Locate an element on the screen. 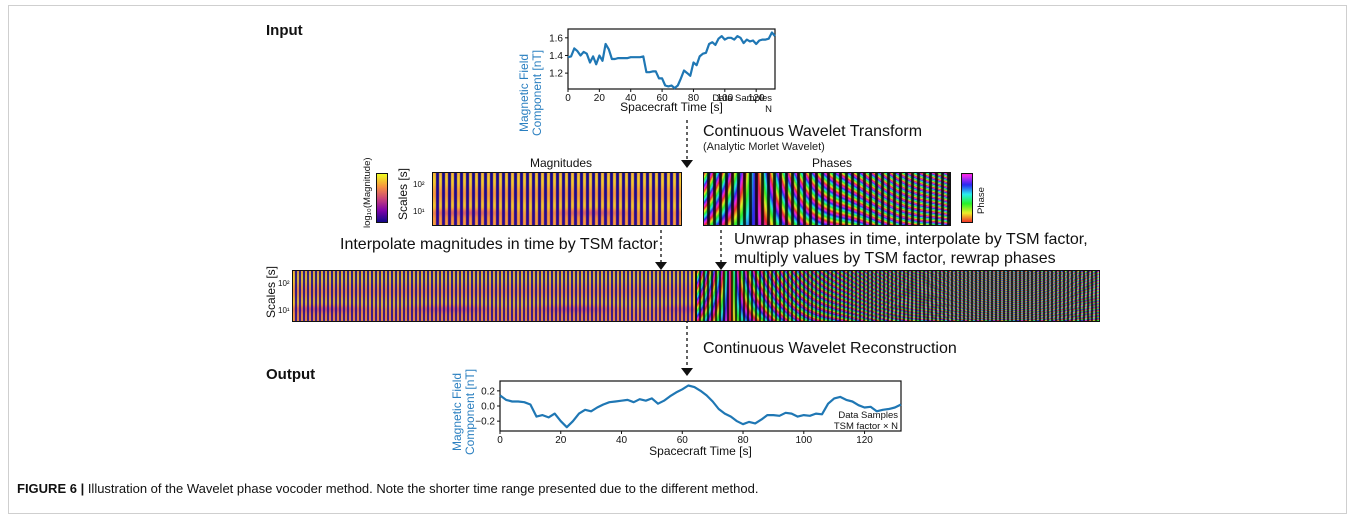 Image resolution: width=1355 pixels, height=519 pixels. output-xtick-label: 120 is located at coordinates (864, 440).